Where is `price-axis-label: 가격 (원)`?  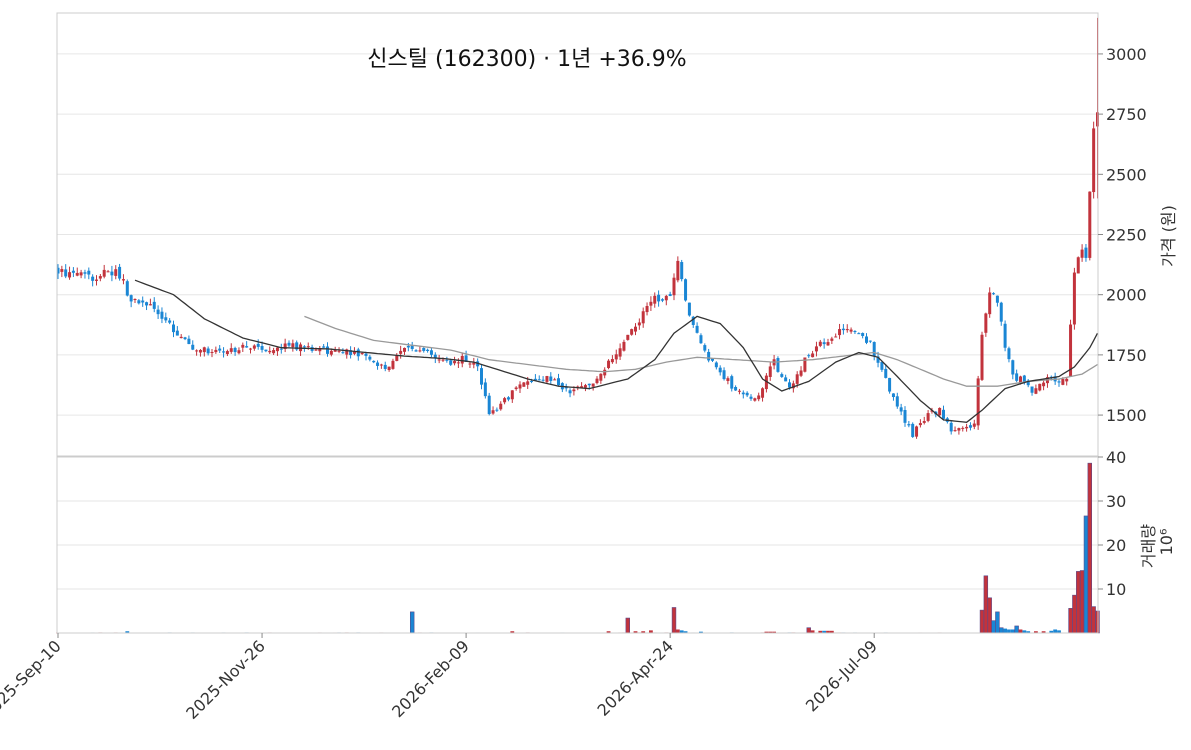 price-axis-label: 가격 (원) is located at coordinates (1168, 236).